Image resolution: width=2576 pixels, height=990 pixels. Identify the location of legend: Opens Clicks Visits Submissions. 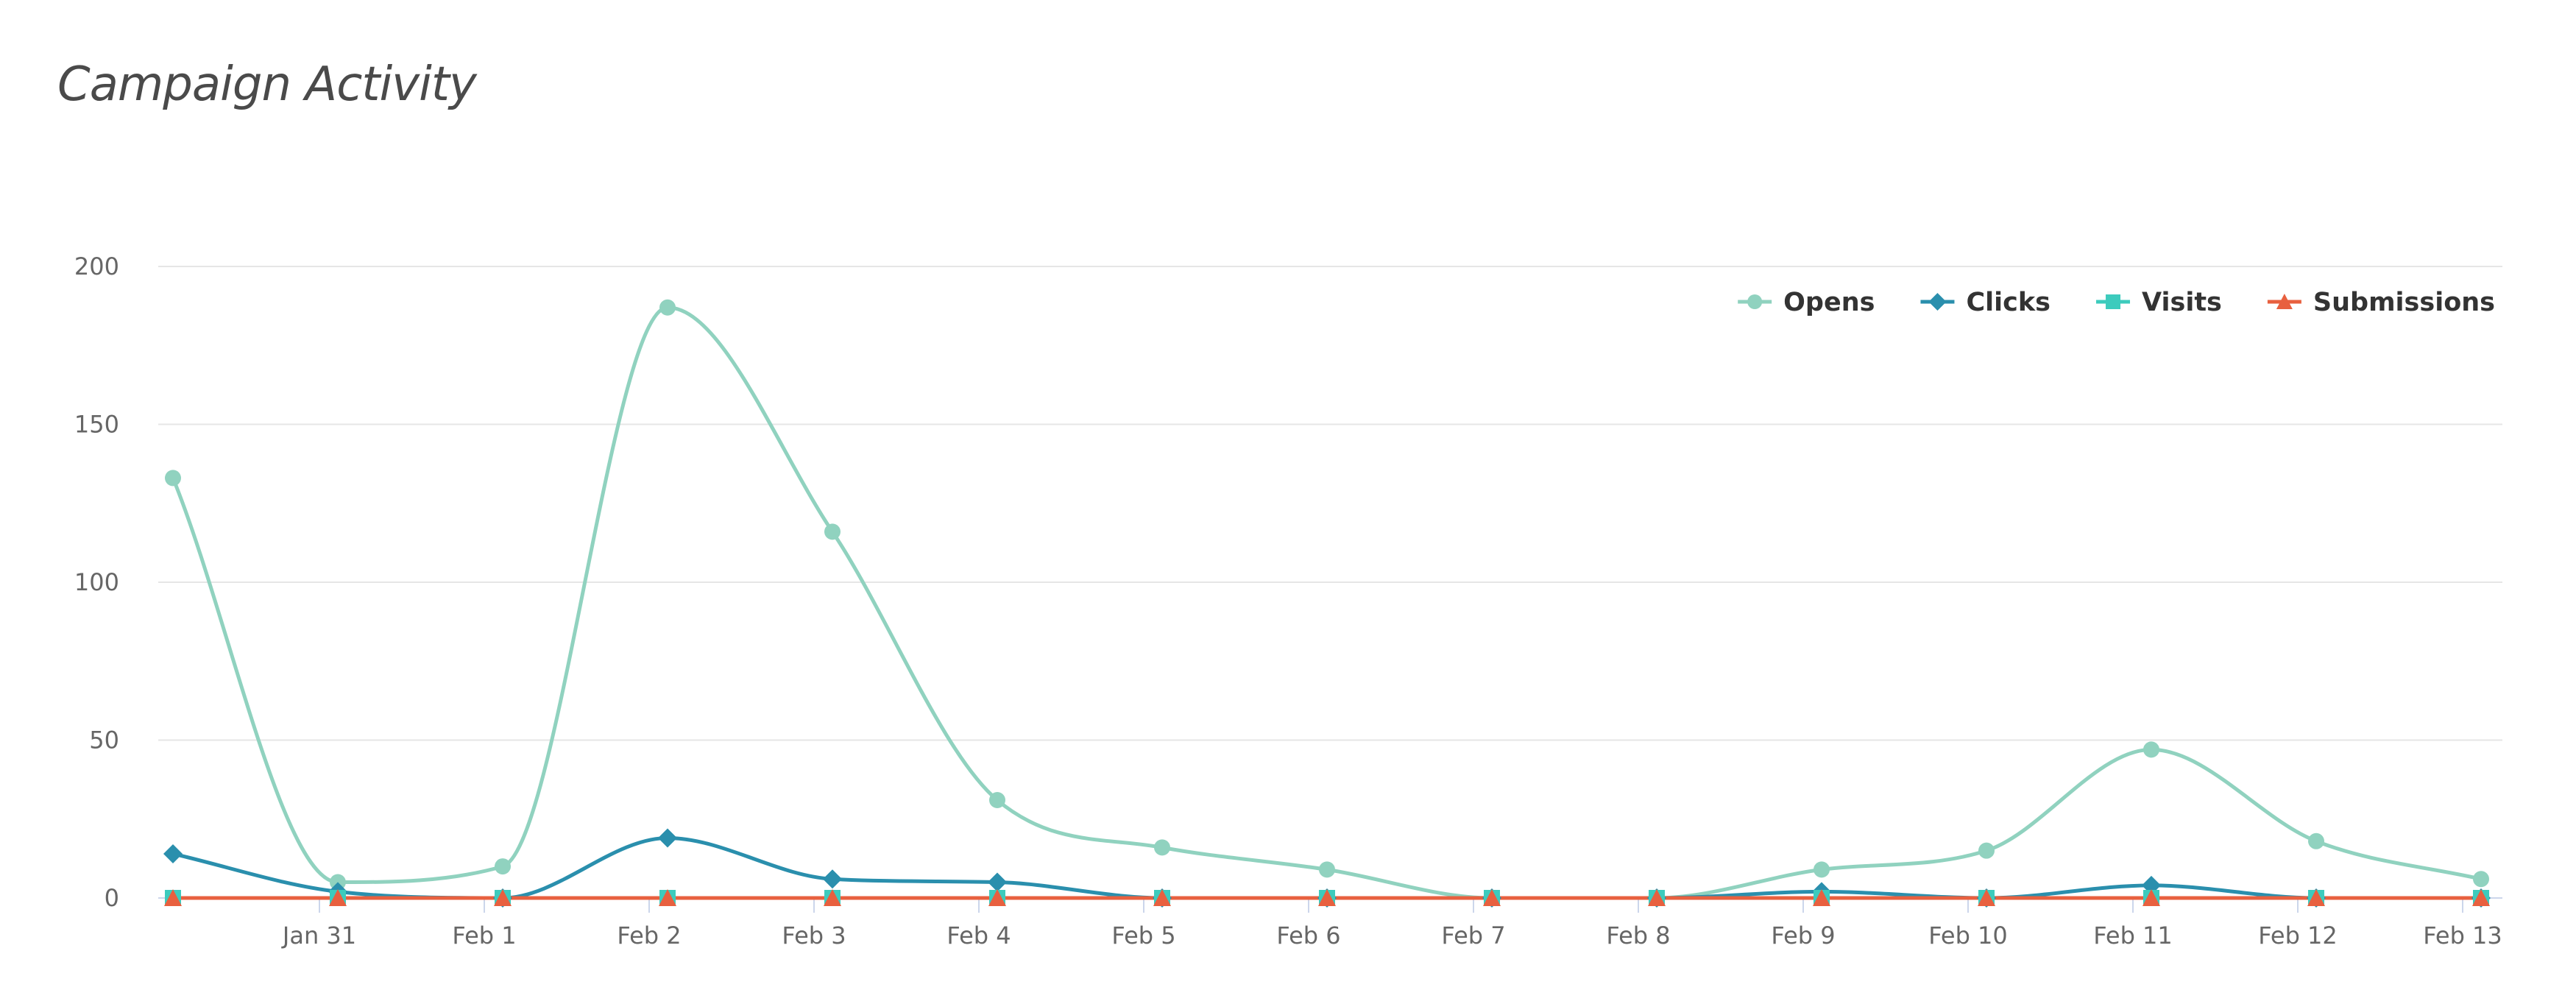
(2116, 302).